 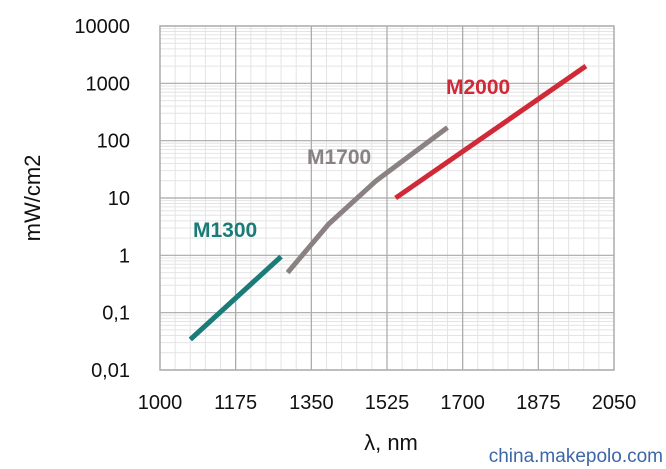 I want to click on x-tick-labels: 1000 1175 1350 1525 1700 1875 2050, so click(x=387, y=403).